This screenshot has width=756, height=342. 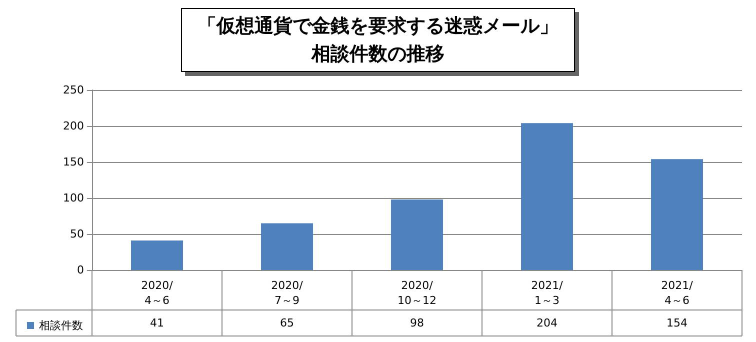 What do you see at coordinates (73, 162) in the screenshot?
I see `y-tick-label: 150` at bounding box center [73, 162].